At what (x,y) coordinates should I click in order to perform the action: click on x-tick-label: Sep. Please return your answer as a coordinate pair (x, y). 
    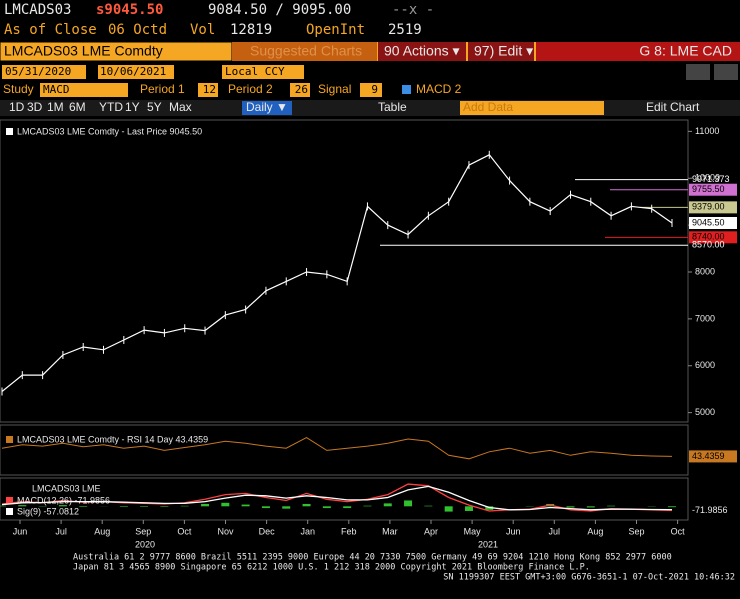
    Looking at the image, I should click on (143, 531).